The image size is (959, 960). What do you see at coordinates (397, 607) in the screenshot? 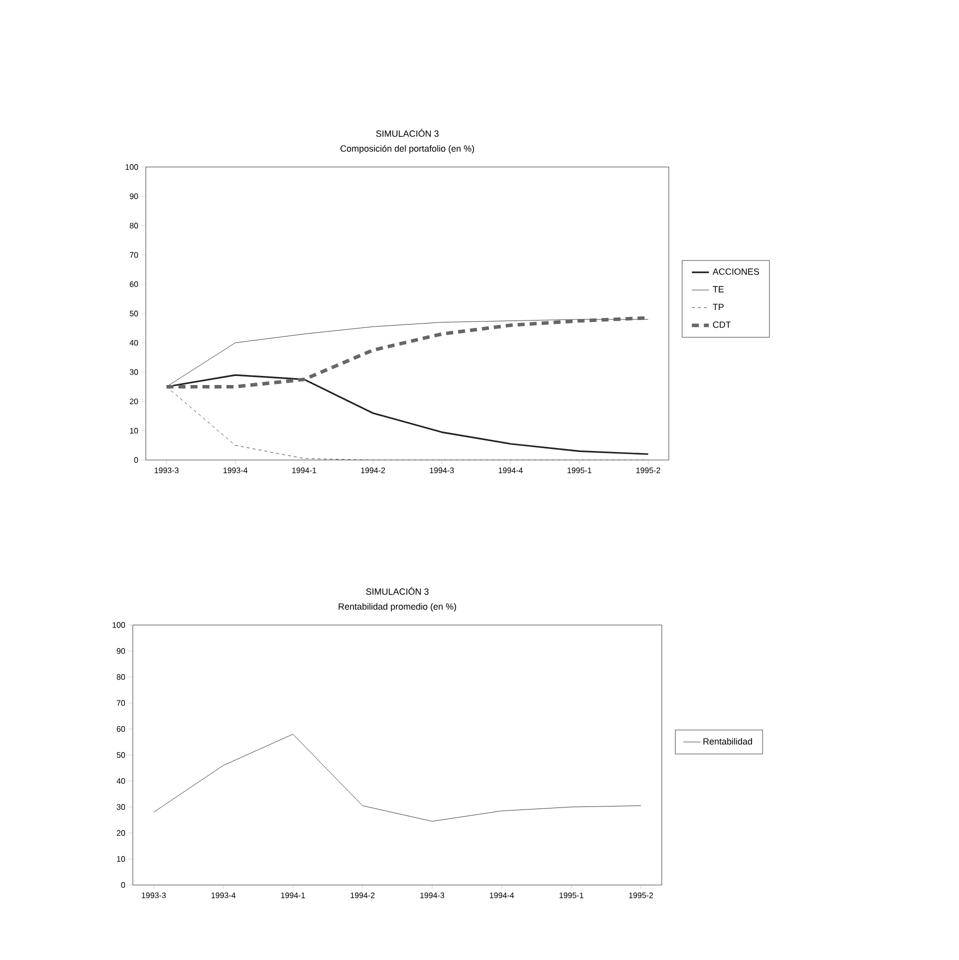
I see `chart-subtitle: Rentabilidad promedio (en %)` at bounding box center [397, 607].